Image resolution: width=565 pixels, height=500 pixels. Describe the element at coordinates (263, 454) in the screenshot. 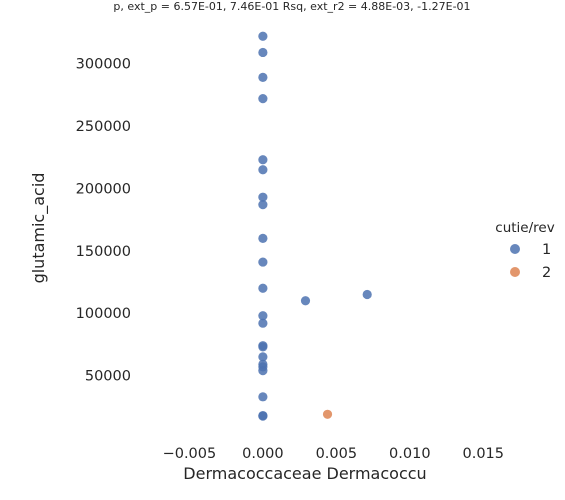

I see `x-tick-label: 0.000` at that location.